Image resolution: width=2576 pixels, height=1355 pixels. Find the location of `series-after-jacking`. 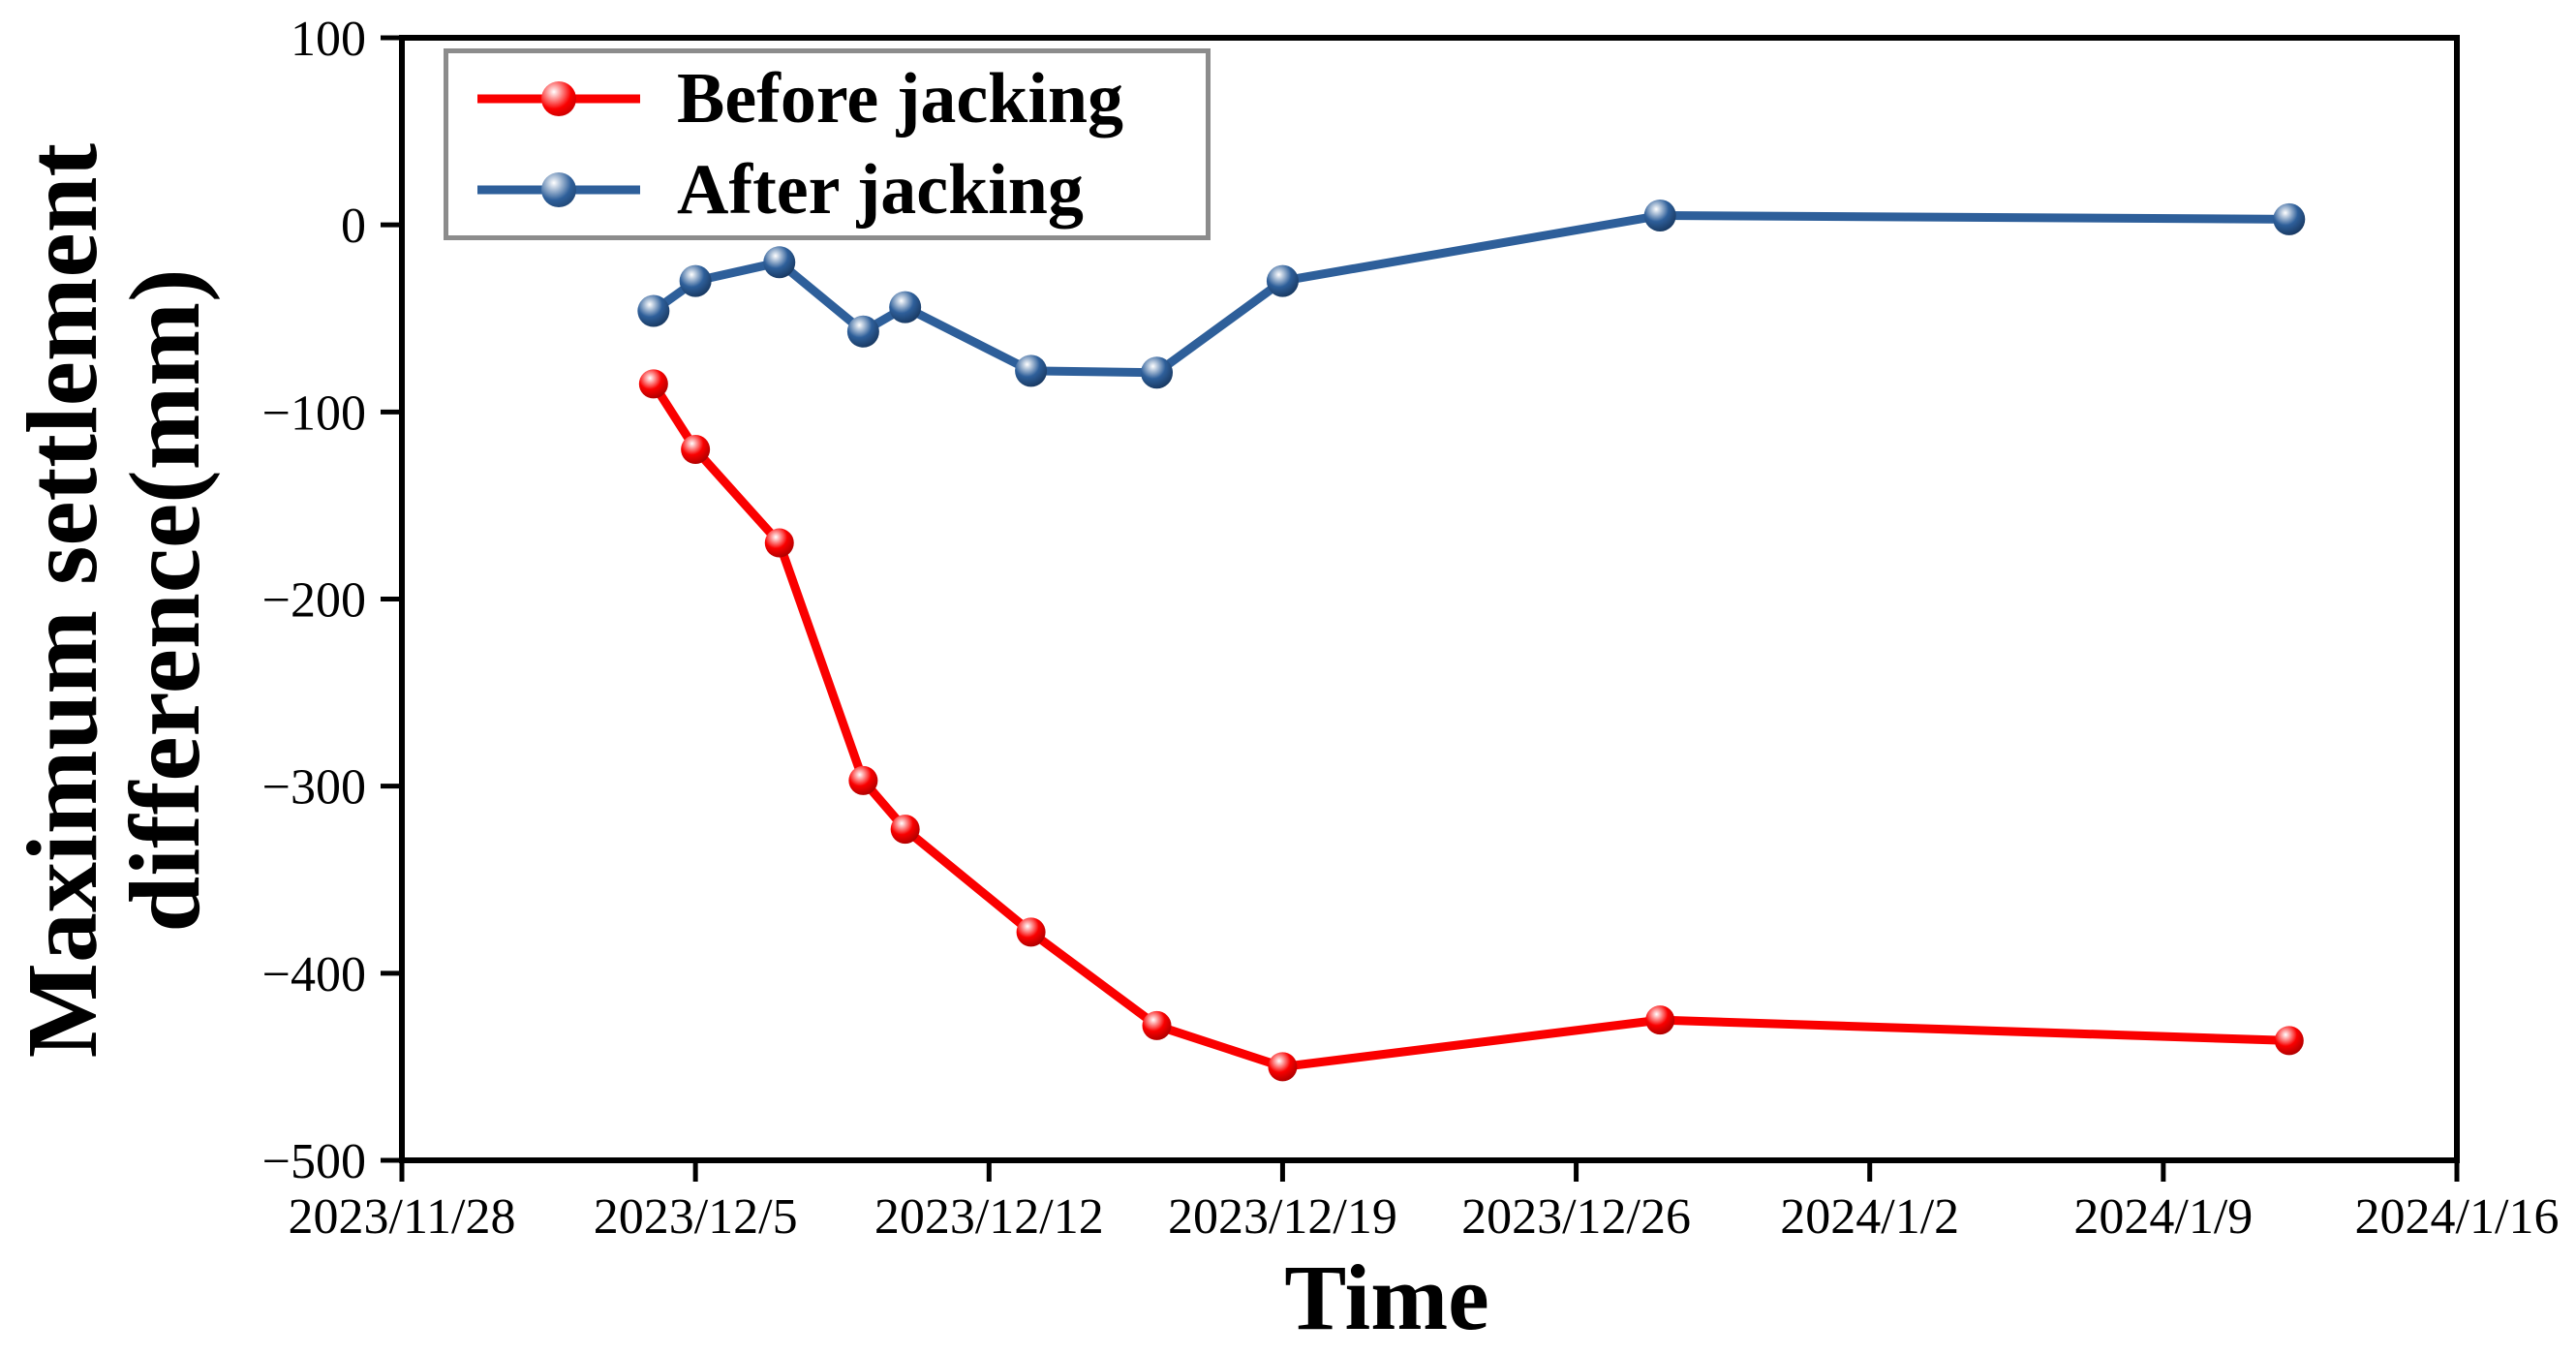

series-after-jacking is located at coordinates (1471, 294).